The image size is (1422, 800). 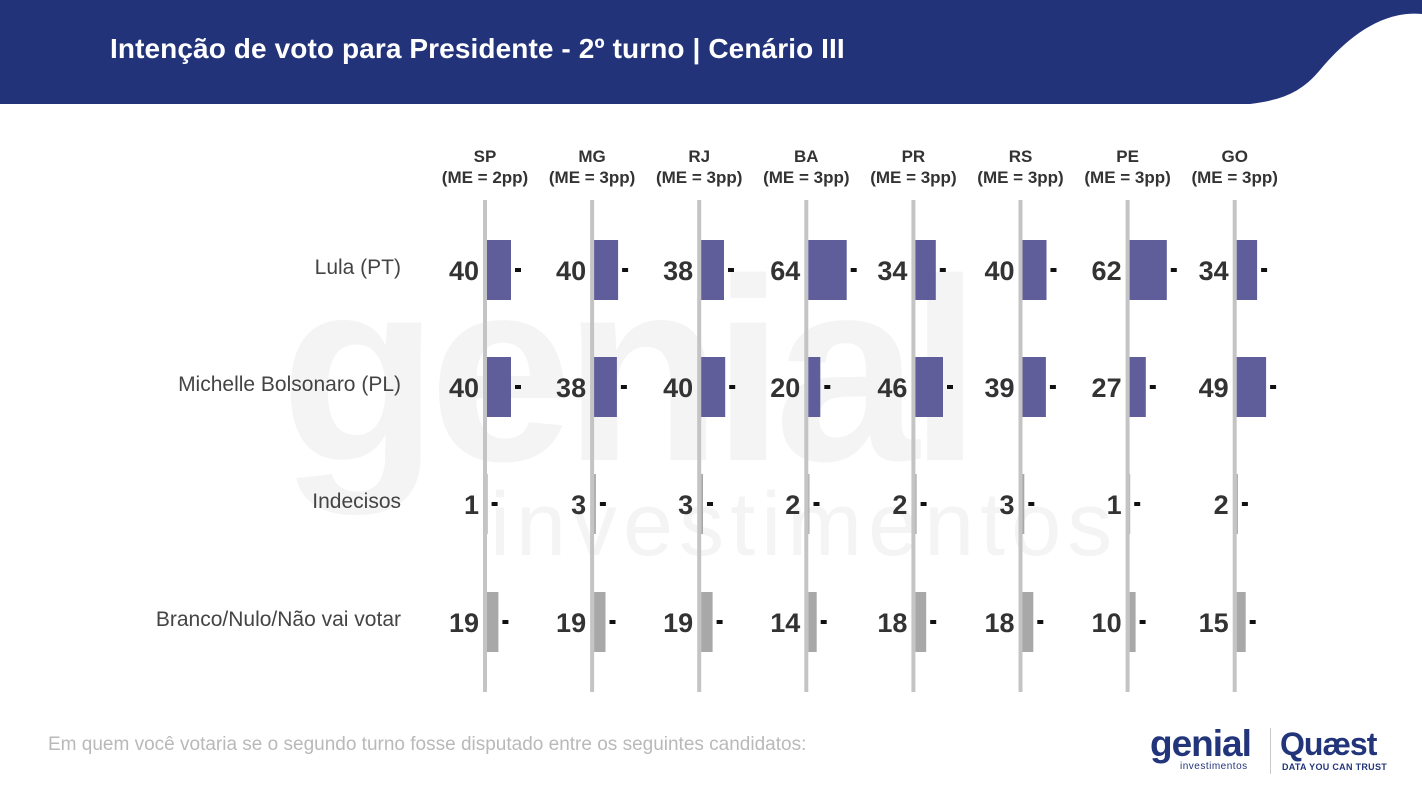 I want to click on row-label: Michelle Bolsonaro (PL), so click(x=289, y=384).